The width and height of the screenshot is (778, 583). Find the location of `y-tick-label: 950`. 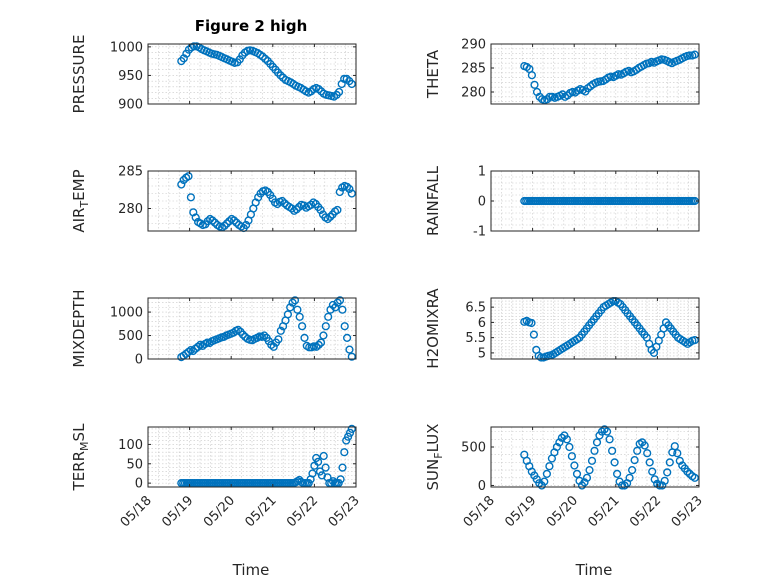

y-tick-label: 950 is located at coordinates (130, 76).